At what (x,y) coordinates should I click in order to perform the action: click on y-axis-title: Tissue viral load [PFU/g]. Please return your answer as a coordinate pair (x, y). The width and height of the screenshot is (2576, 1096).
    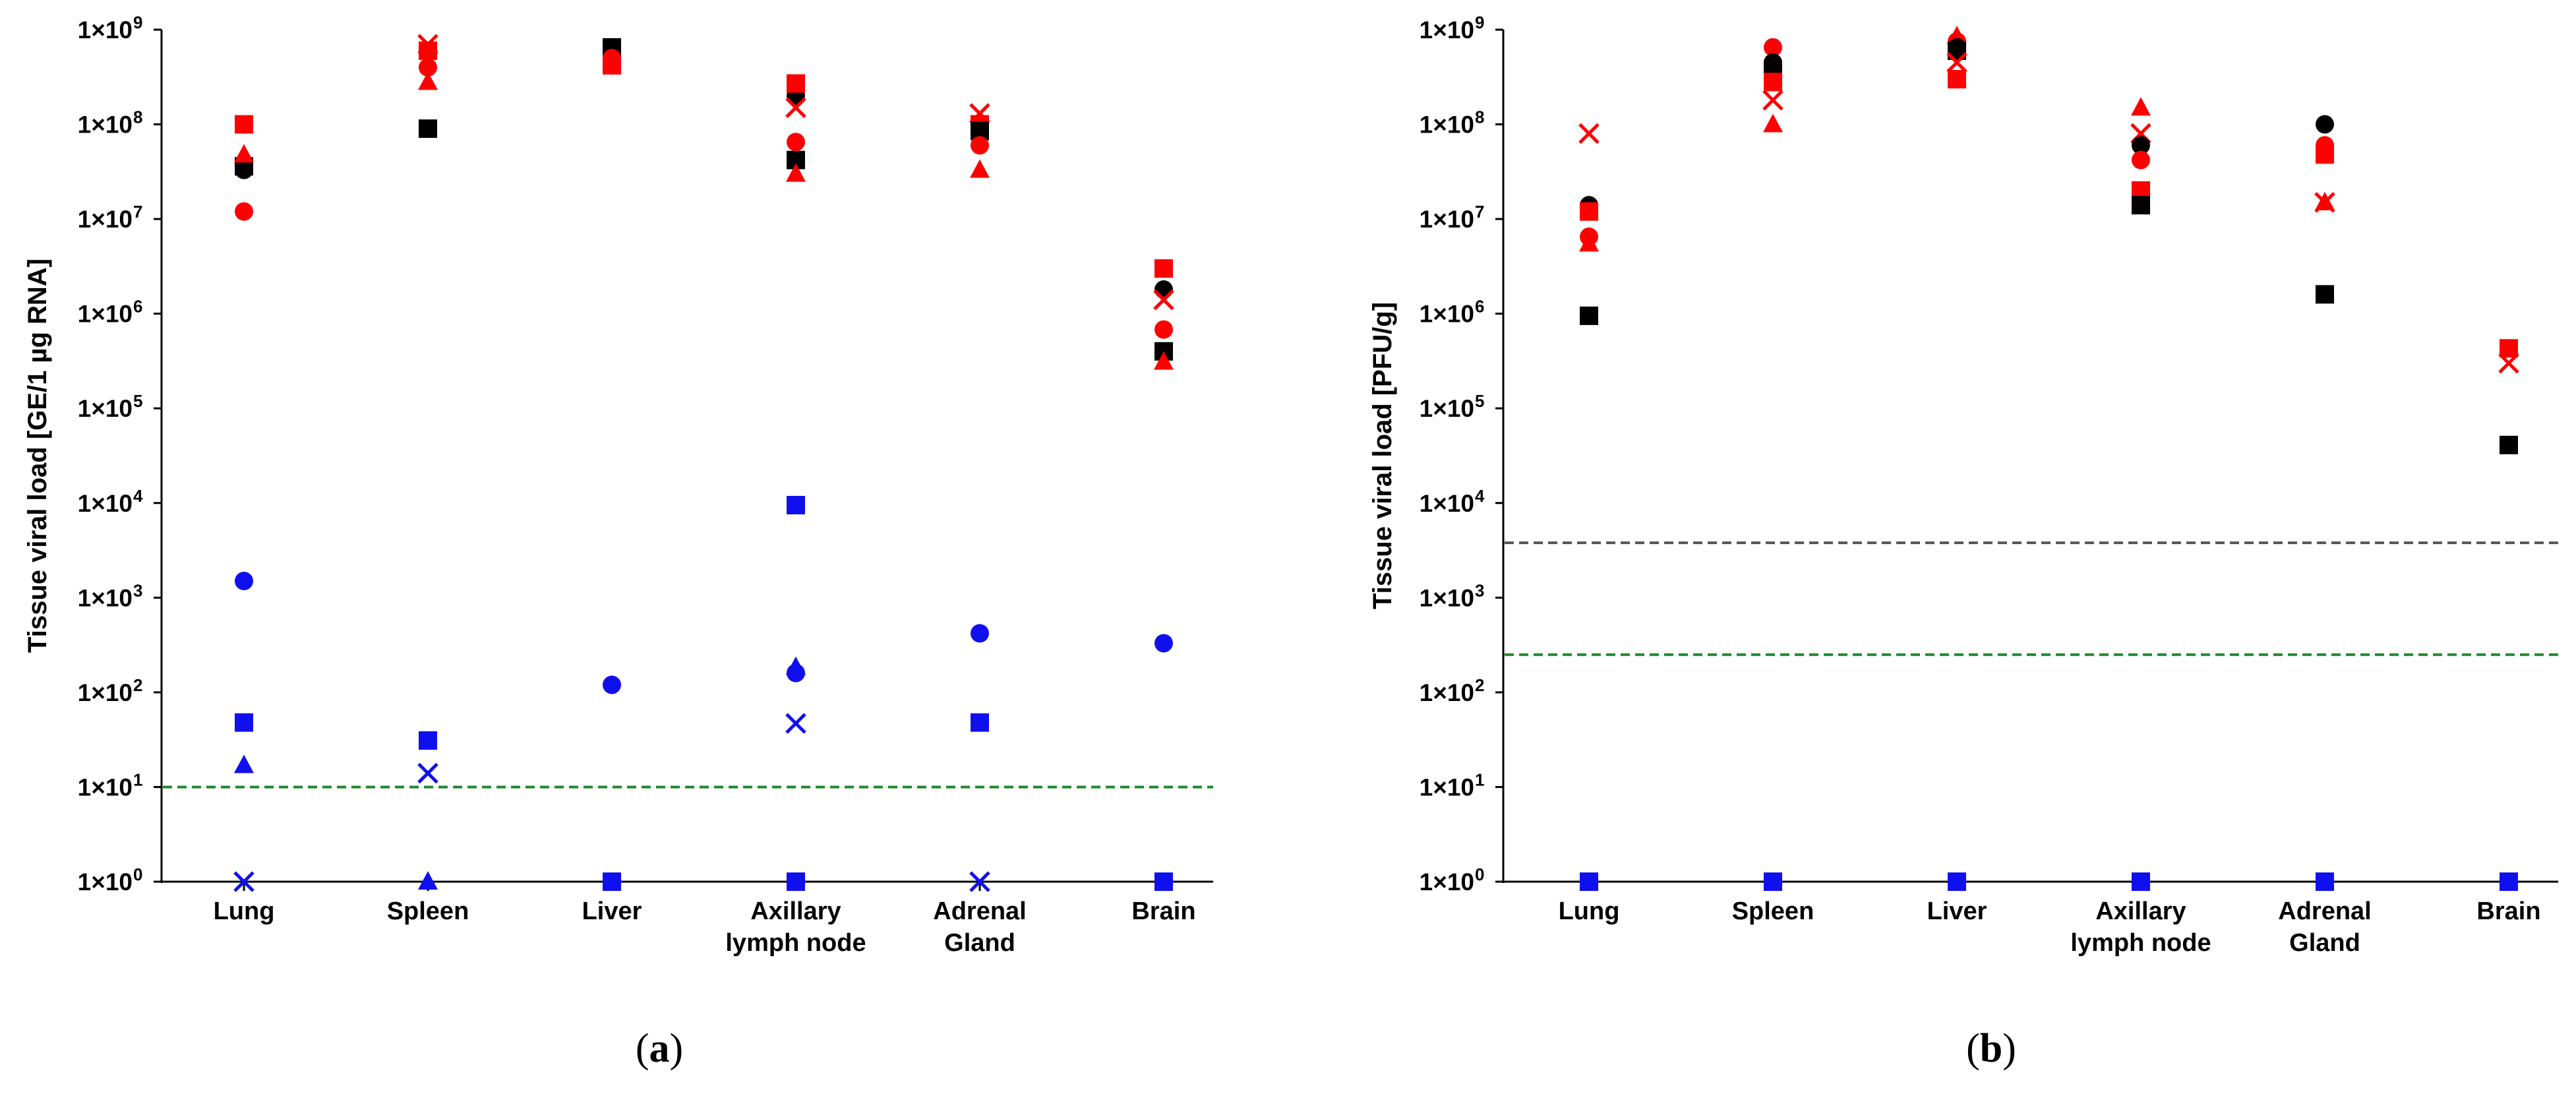
    Looking at the image, I should click on (1382, 455).